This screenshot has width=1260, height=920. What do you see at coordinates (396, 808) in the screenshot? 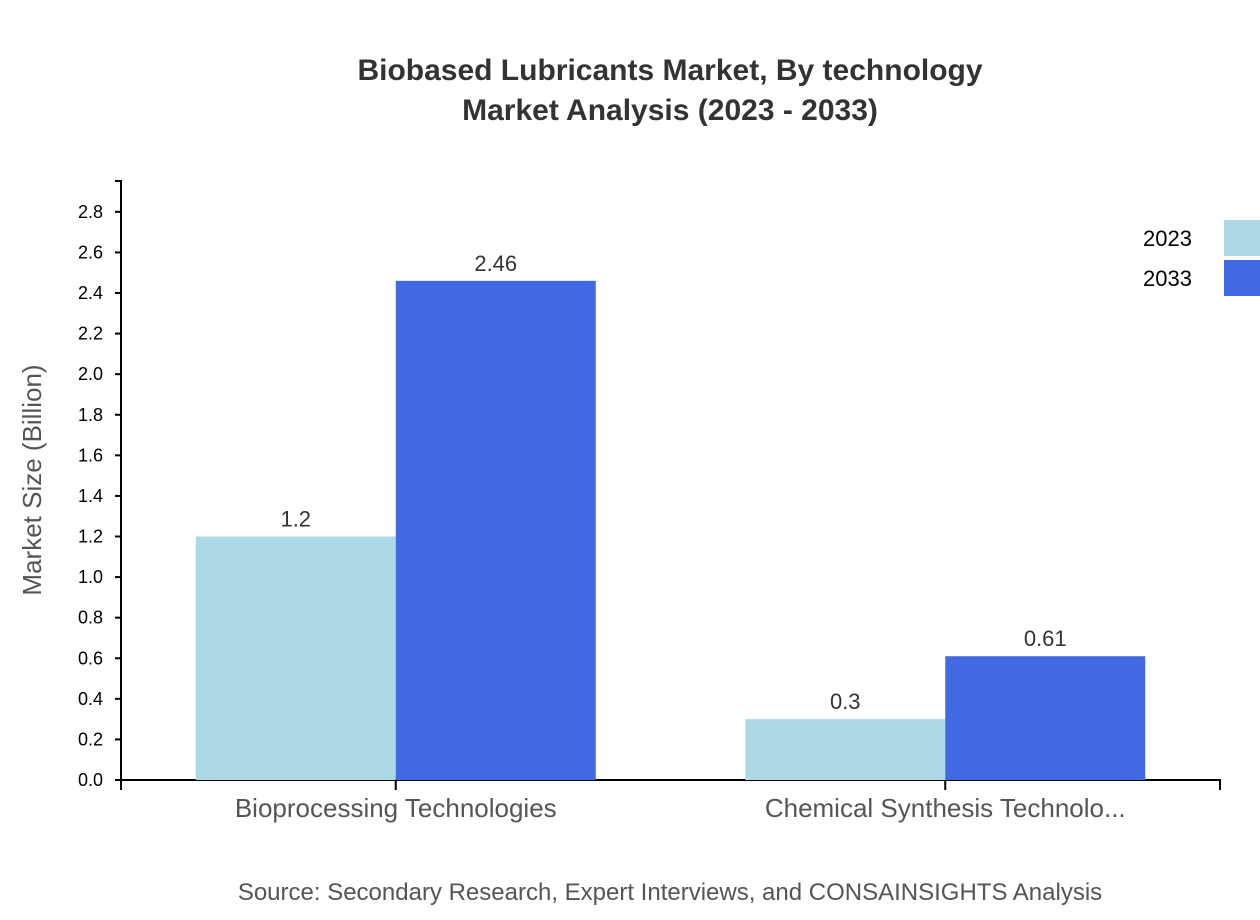
I see `x-tick-label: Bioprocessing Technologies` at bounding box center [396, 808].